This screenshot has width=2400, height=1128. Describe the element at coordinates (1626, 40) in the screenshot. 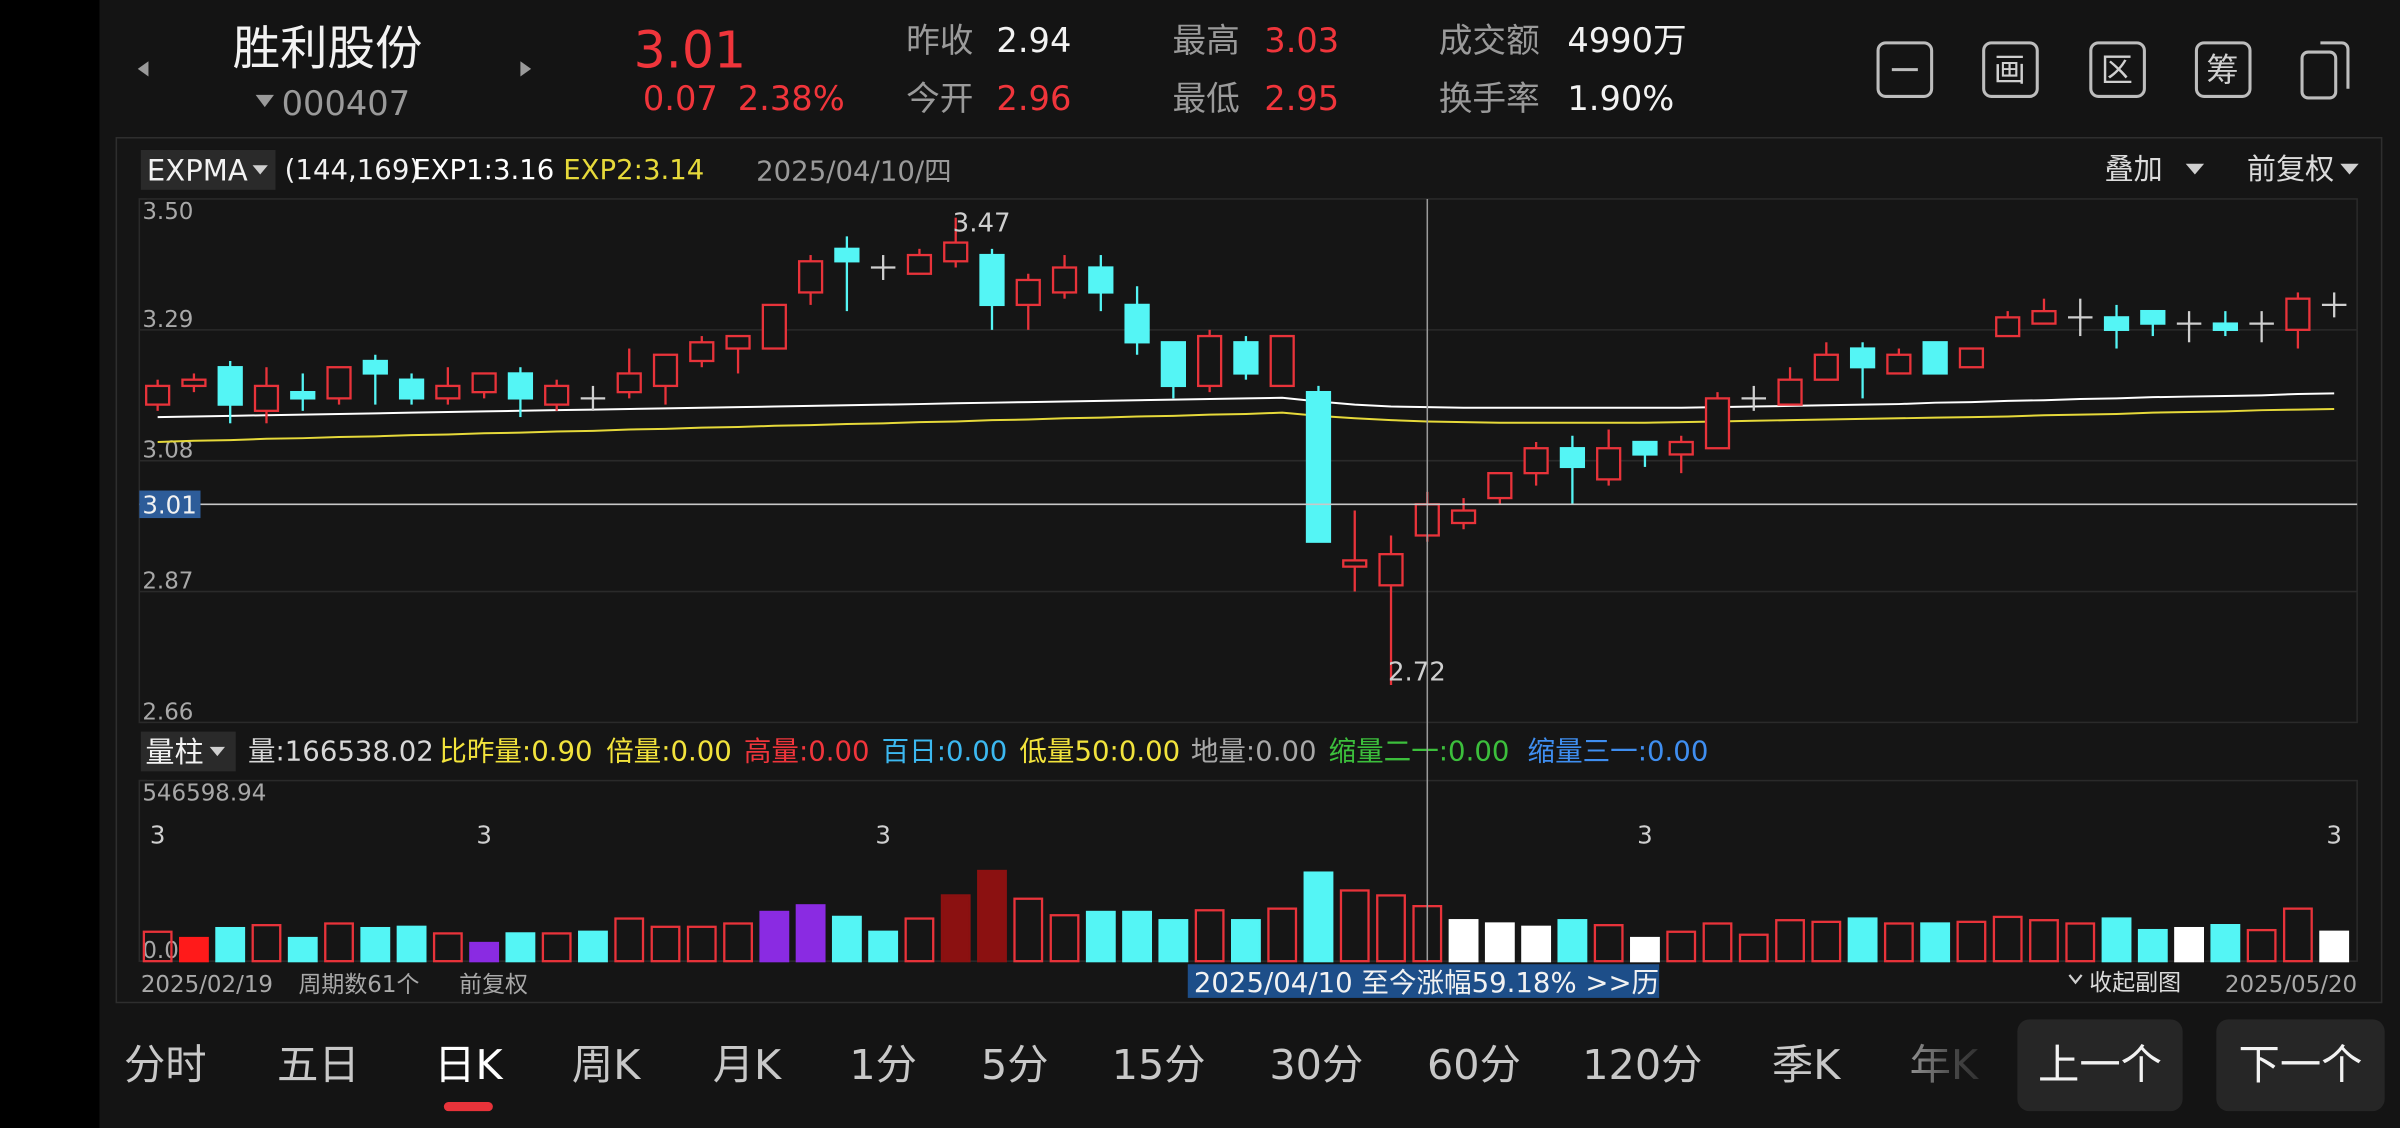

I see `field-value: 4990万` at that location.